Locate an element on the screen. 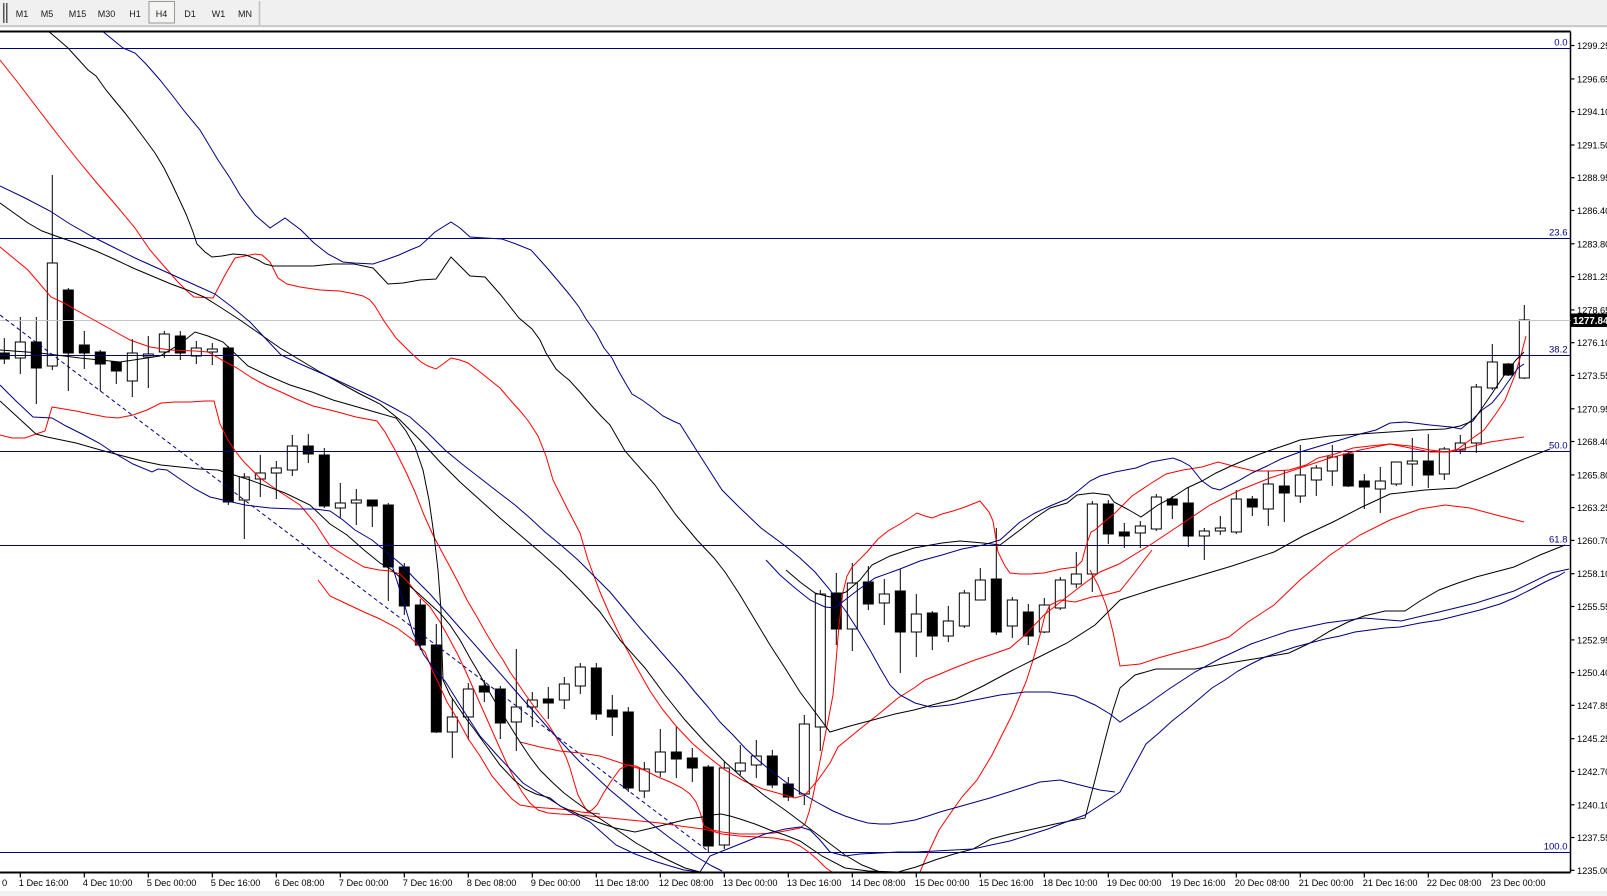  svg-text: 1270.95 is located at coordinates (1592, 409).